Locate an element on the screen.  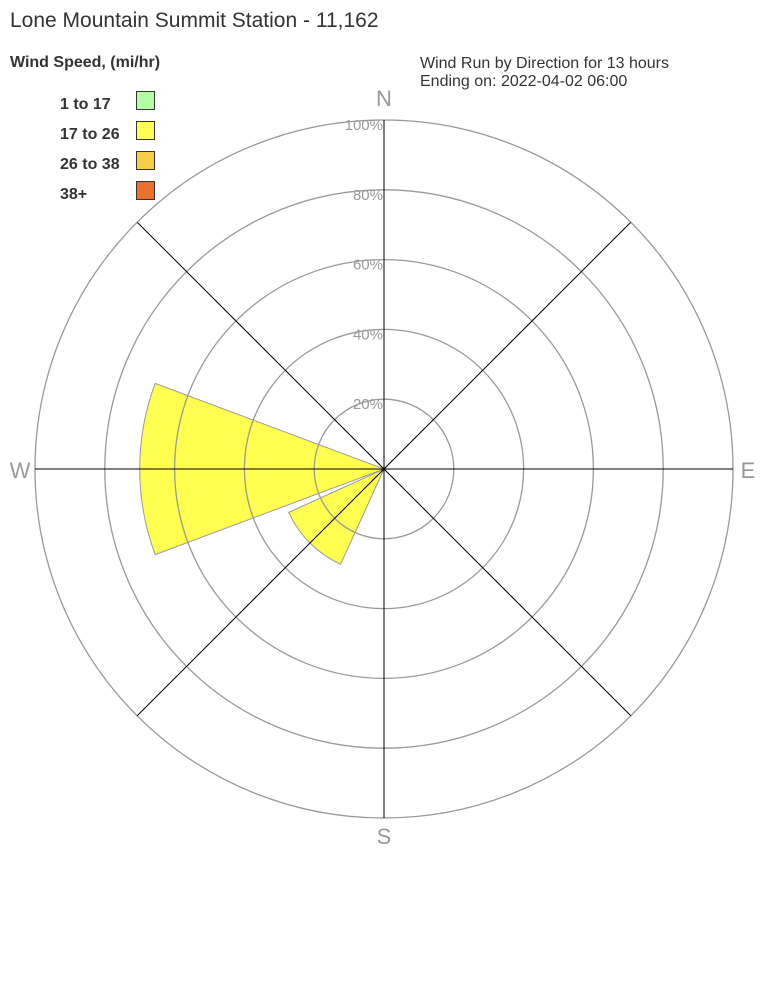
compass-label-E: E is located at coordinates (748, 470).